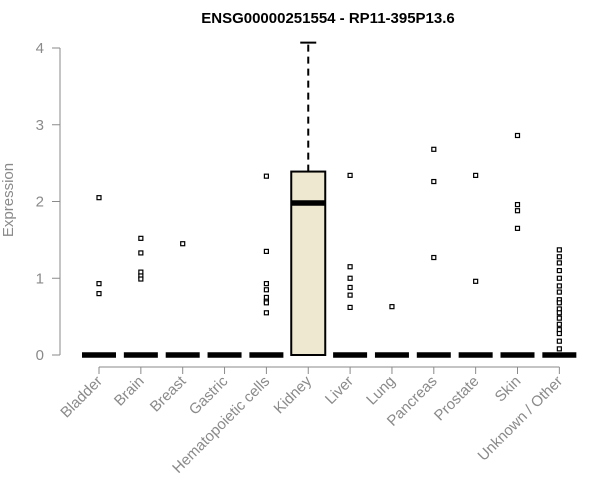 This screenshot has width=600, height=500. What do you see at coordinates (40, 48) in the screenshot?
I see `y-tick-label-4: 4` at bounding box center [40, 48].